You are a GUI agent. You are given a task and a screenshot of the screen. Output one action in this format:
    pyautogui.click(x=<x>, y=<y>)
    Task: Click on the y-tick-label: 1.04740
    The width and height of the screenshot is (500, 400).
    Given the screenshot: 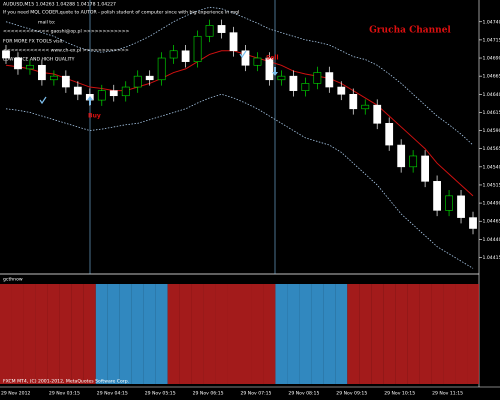 What is the action you would take?
    pyautogui.click(x=491, y=22)
    